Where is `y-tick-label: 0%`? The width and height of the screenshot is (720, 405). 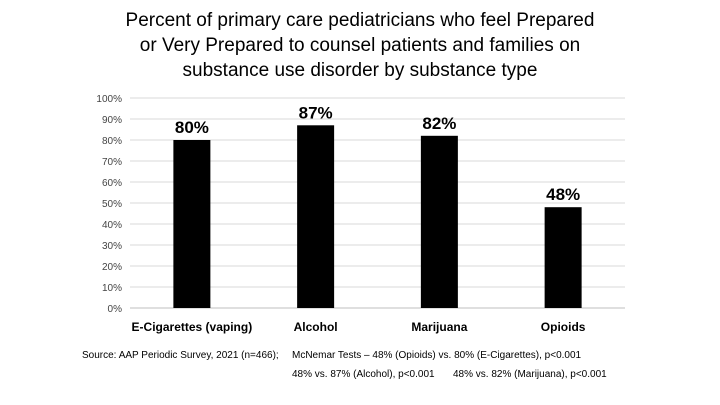
y-tick-label: 0% is located at coordinates (115, 309).